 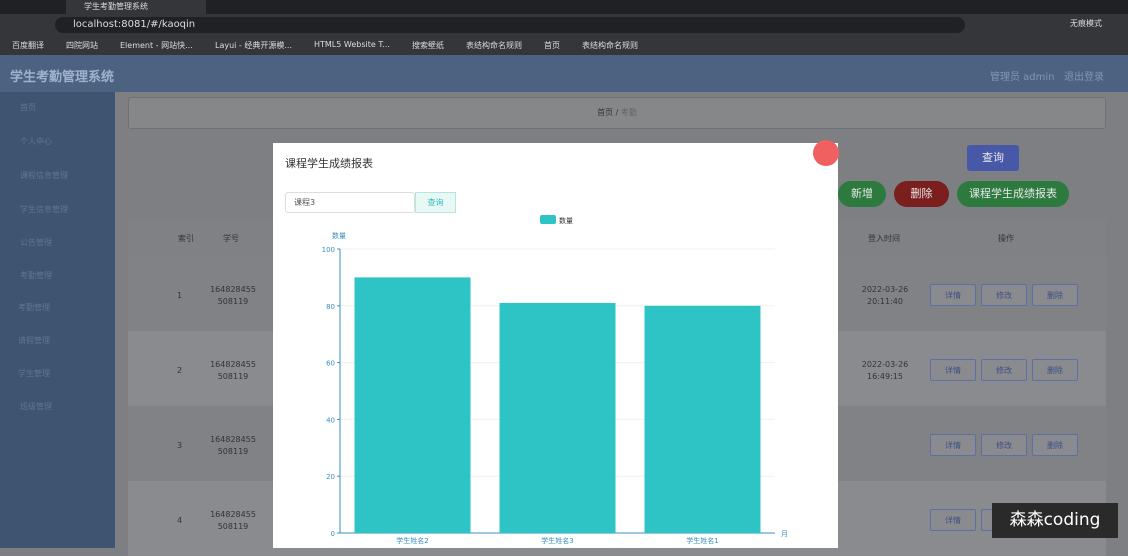 I want to click on table-header: 学号, so click(x=231, y=238).